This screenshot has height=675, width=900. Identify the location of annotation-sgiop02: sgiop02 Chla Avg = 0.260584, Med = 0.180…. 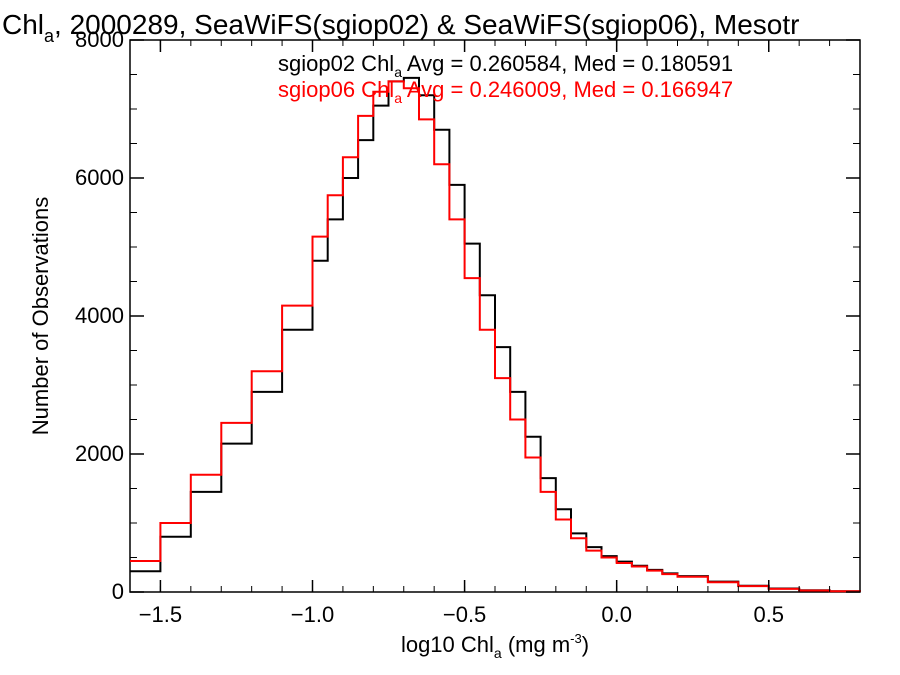
(505, 65).